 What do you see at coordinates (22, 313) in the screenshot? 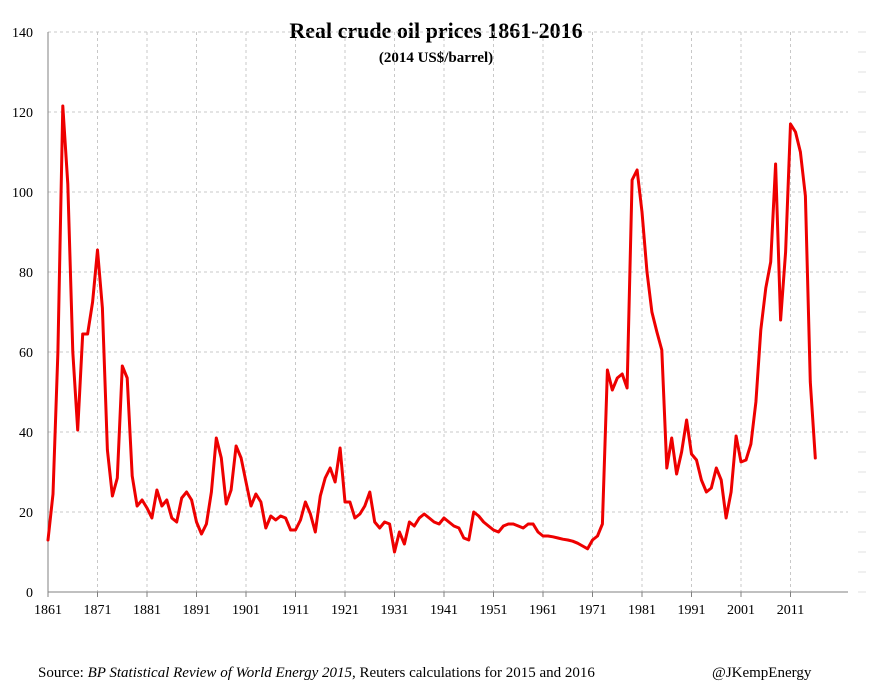
I see `y-tick-labels: 0 20 40 60 80 100 120 140` at bounding box center [22, 313].